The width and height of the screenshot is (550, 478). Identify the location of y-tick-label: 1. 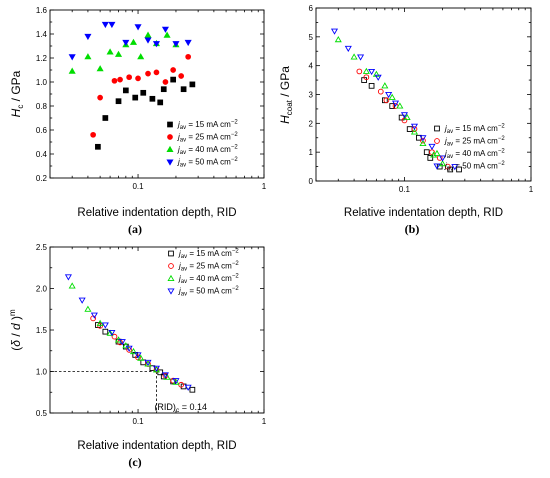
(311, 152).